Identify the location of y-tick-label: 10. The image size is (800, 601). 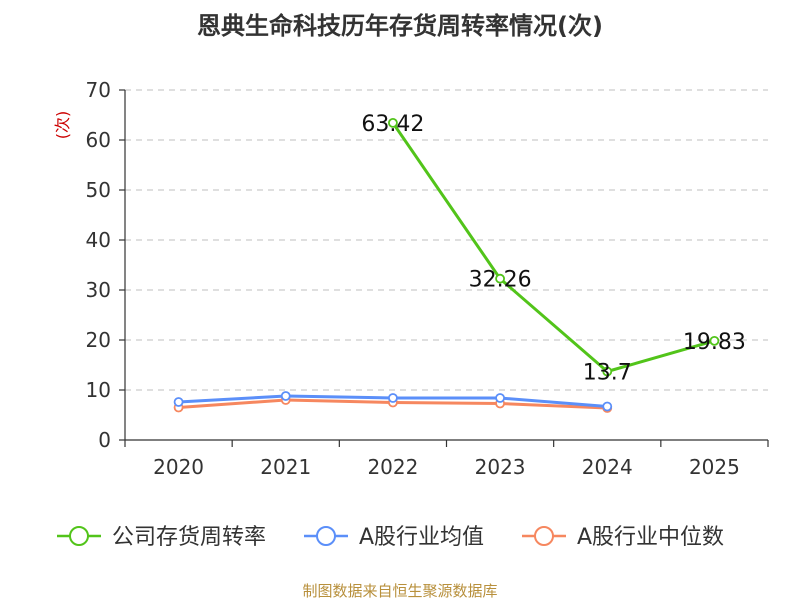
(98, 390).